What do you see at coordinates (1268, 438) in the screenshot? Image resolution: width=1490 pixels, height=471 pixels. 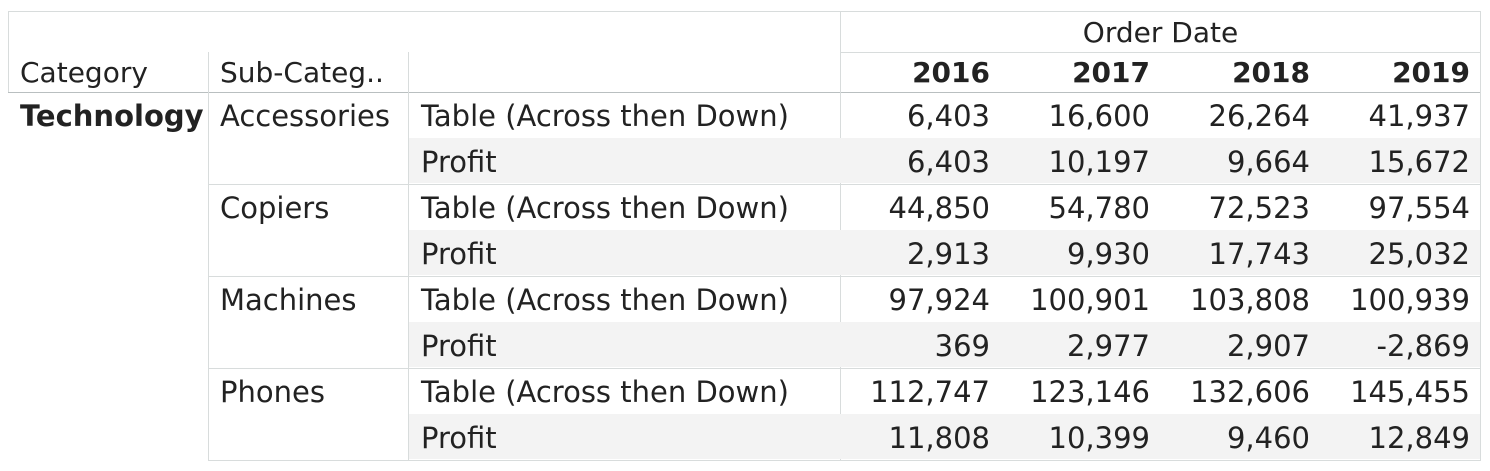 I see `table-cell-2018: 9,460` at bounding box center [1268, 438].